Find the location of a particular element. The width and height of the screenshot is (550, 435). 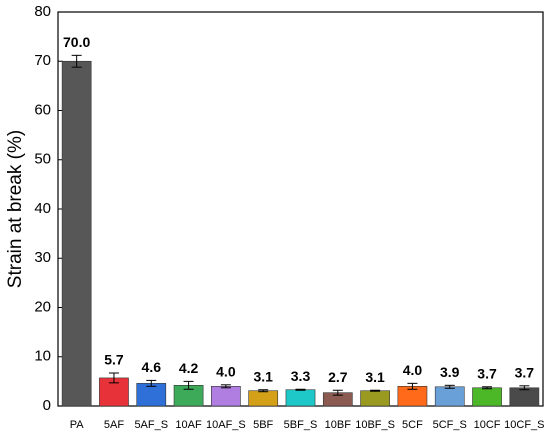

y-tick-label: 80 is located at coordinates (42, 11).